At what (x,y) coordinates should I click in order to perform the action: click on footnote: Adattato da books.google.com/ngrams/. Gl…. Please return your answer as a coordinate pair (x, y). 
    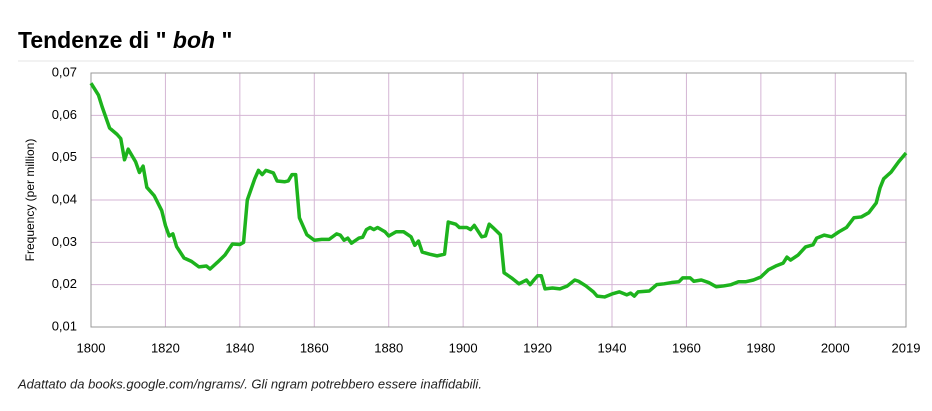
    Looking at the image, I should click on (249, 383).